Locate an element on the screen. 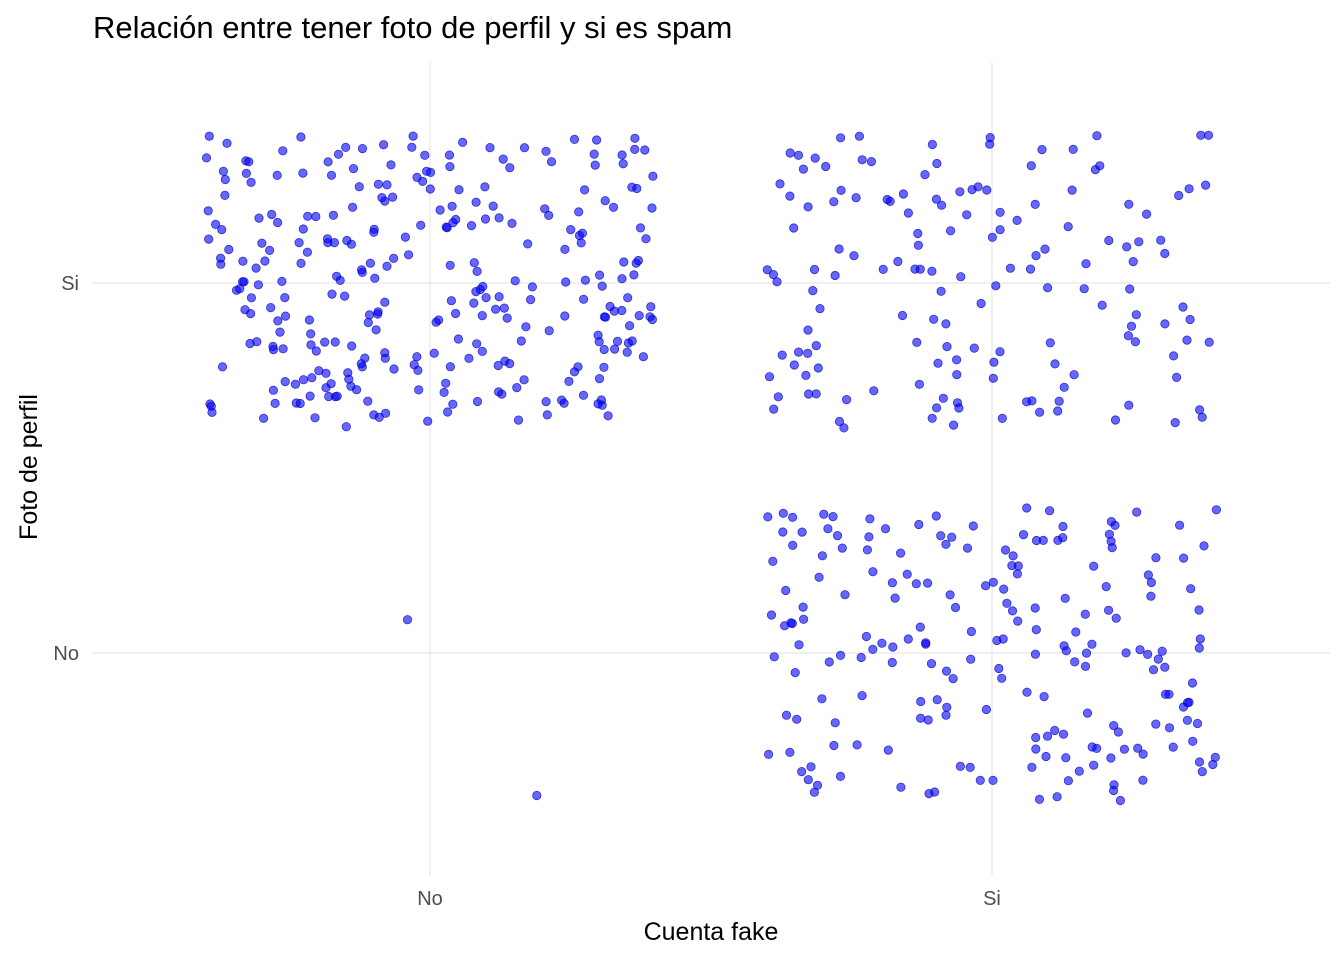 This screenshot has width=1344, height=960. x-tick-label-no: No is located at coordinates (430, 899).